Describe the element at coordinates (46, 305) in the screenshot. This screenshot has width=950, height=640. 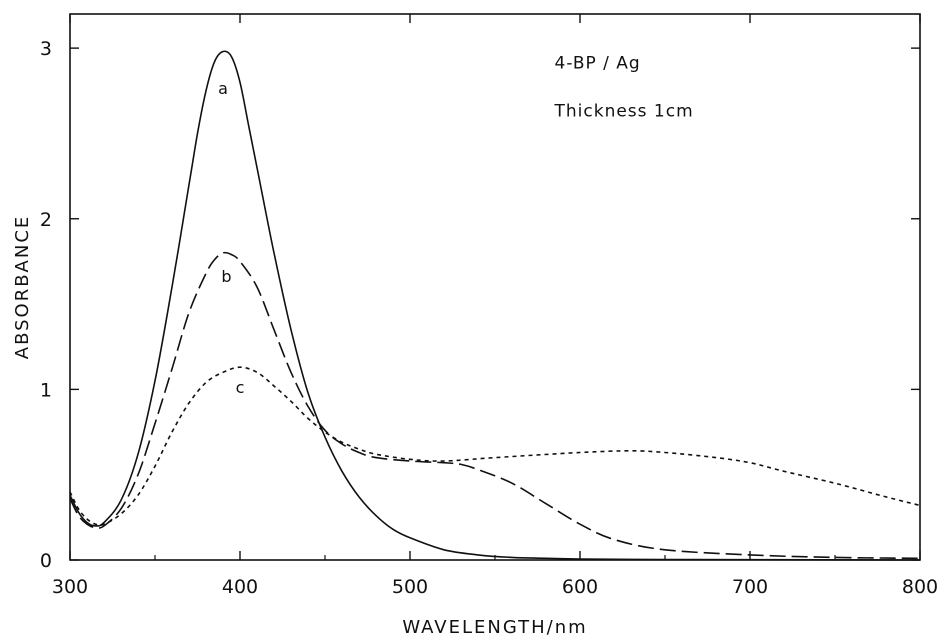
I see `y-tick-labels: 0 1 2 3` at that location.